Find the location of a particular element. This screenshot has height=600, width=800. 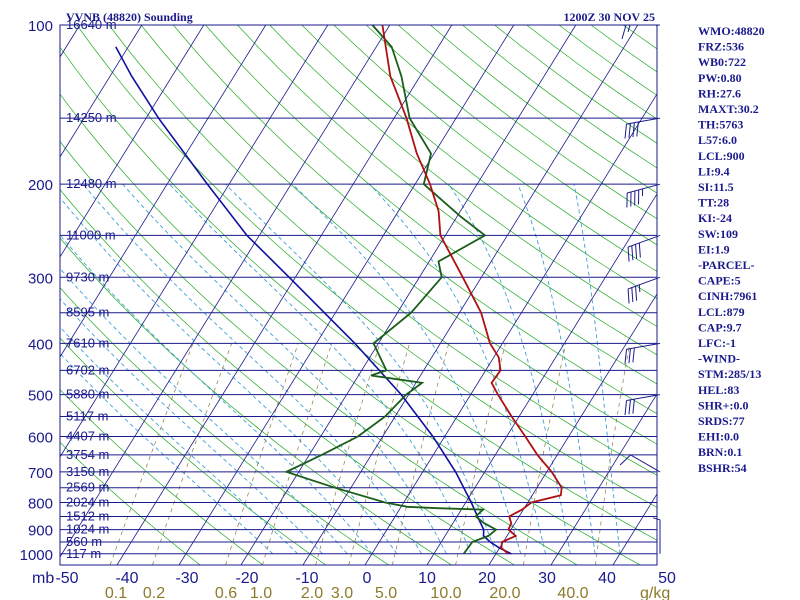

index-line: LCL:879 is located at coordinates (721, 312).